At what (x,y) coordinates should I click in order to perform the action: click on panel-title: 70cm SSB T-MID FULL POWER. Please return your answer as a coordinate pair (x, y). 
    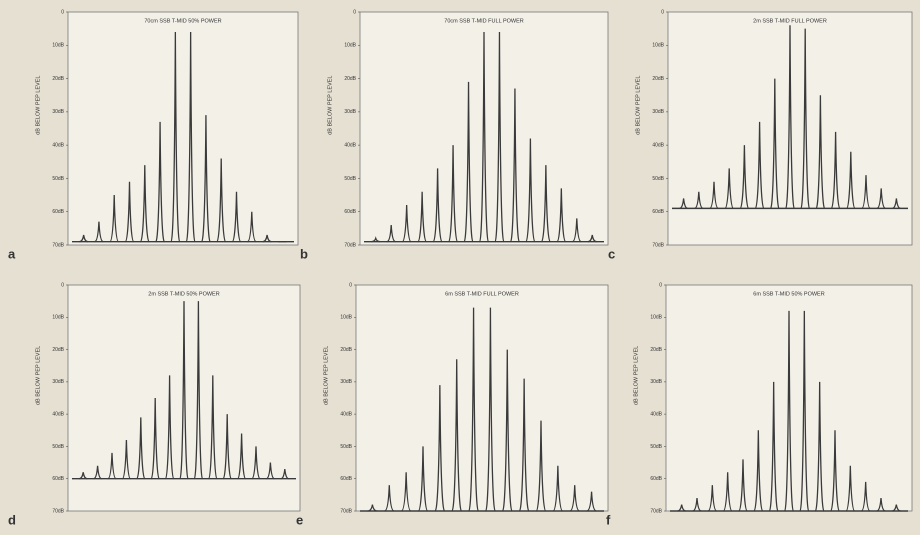
    Looking at the image, I should click on (483, 21).